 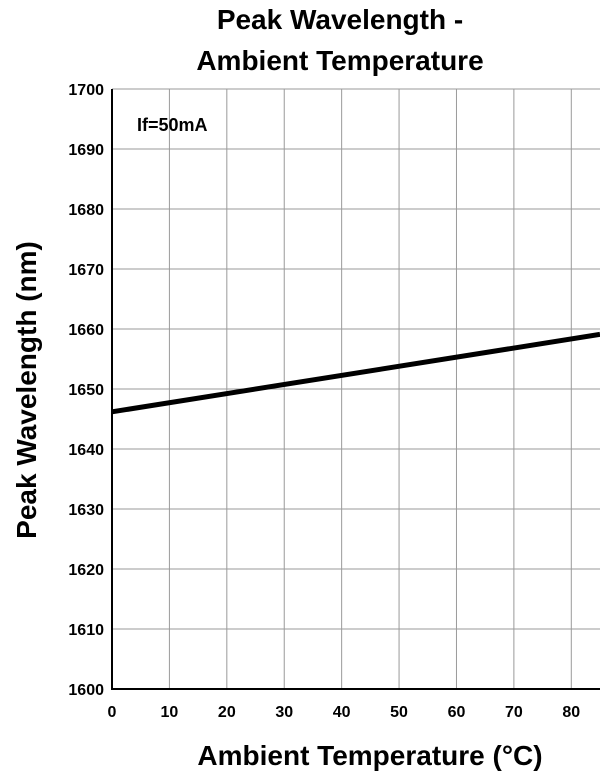 What do you see at coordinates (112, 712) in the screenshot?
I see `x-tick-label: 0` at bounding box center [112, 712].